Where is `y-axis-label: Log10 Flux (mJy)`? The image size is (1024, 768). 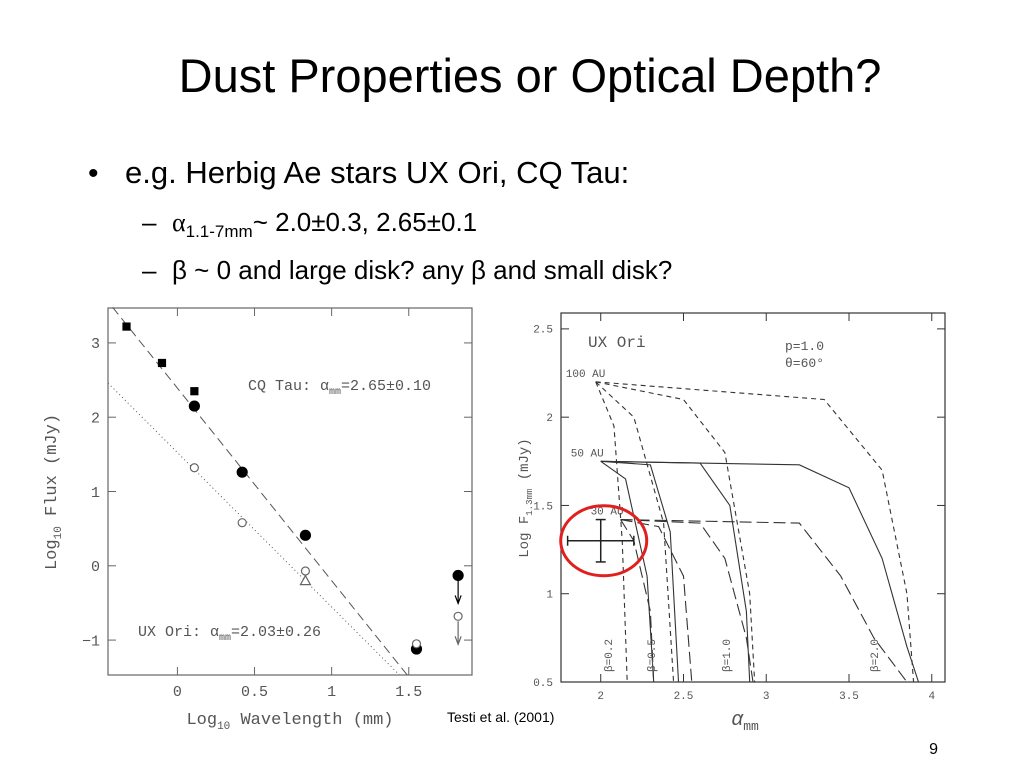 y-axis-label: Log10 Flux (mJy) is located at coordinates (54, 492).